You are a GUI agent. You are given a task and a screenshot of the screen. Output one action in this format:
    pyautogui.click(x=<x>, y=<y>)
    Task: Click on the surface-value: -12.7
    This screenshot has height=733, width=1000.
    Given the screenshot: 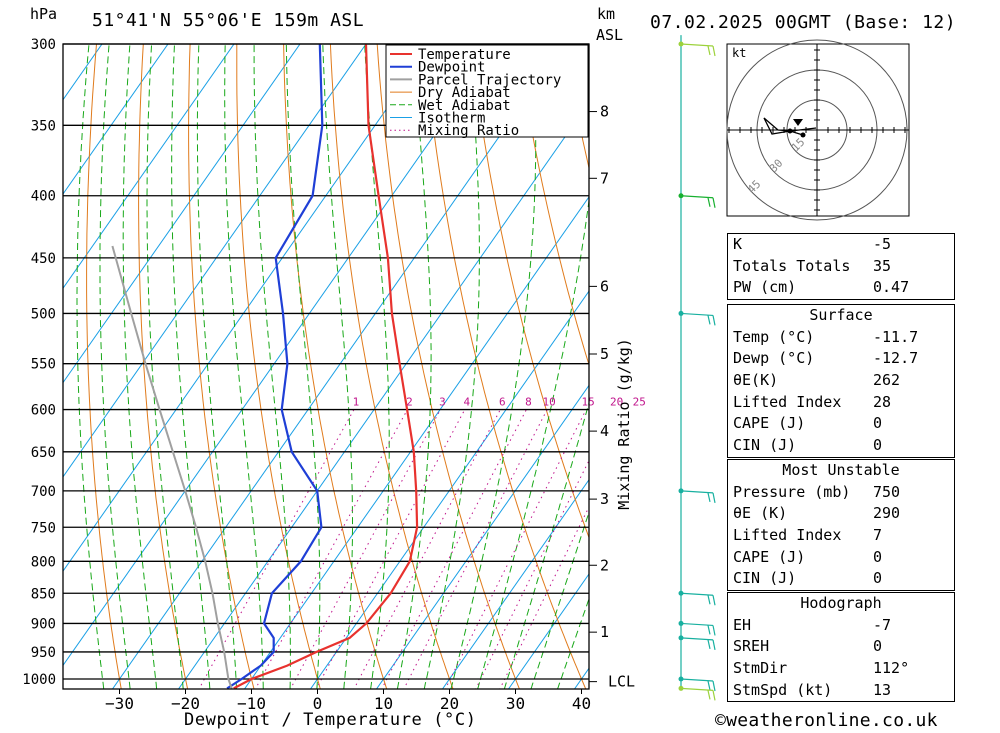 What is the action you would take?
    pyautogui.click(x=896, y=358)
    